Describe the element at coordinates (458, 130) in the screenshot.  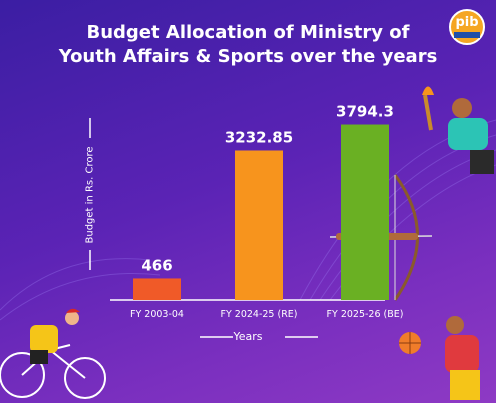
I see `torch-runner-illustration` at that location.